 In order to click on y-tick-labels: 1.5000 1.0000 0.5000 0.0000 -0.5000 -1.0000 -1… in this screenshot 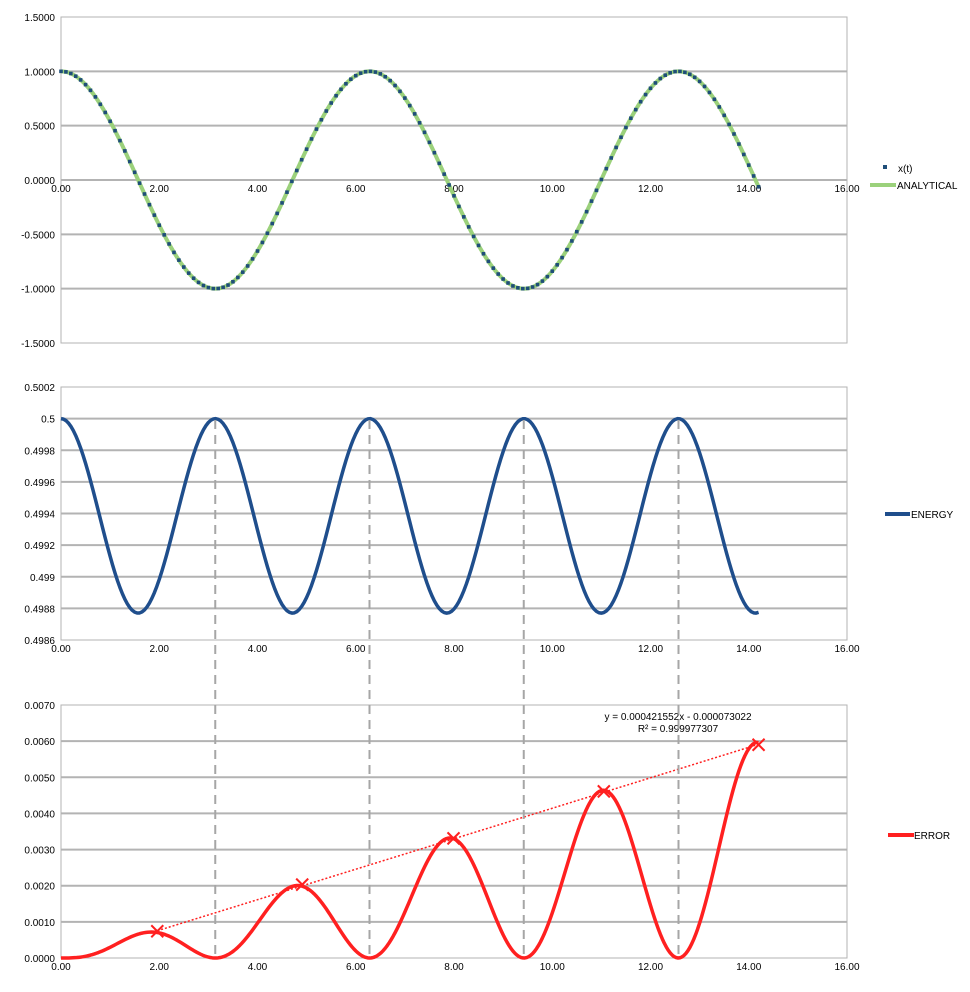, I will do `click(38, 181)`.